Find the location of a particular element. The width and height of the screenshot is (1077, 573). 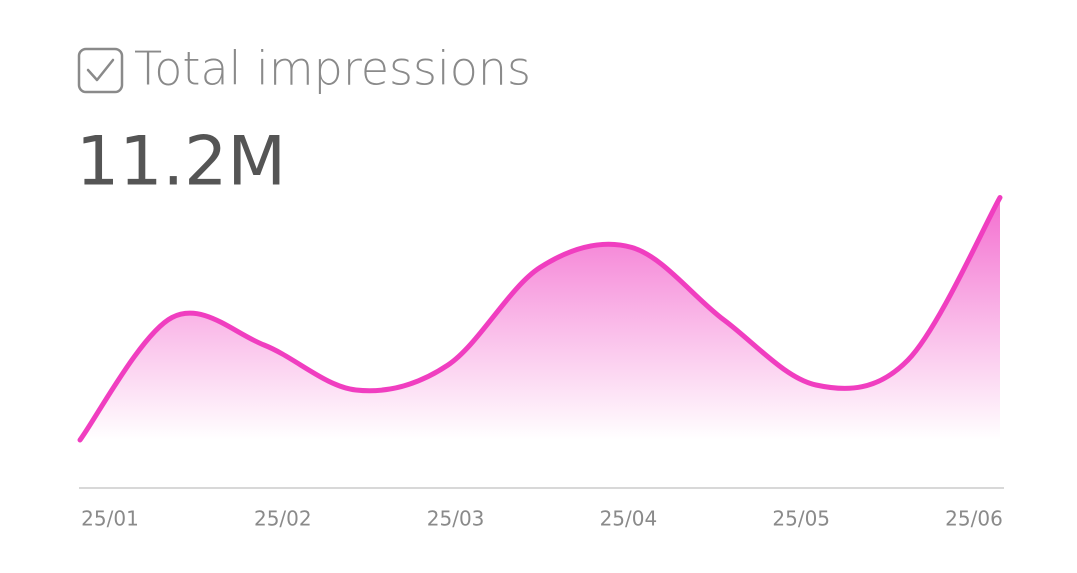

x-tick-label: 25/04 is located at coordinates (629, 519).